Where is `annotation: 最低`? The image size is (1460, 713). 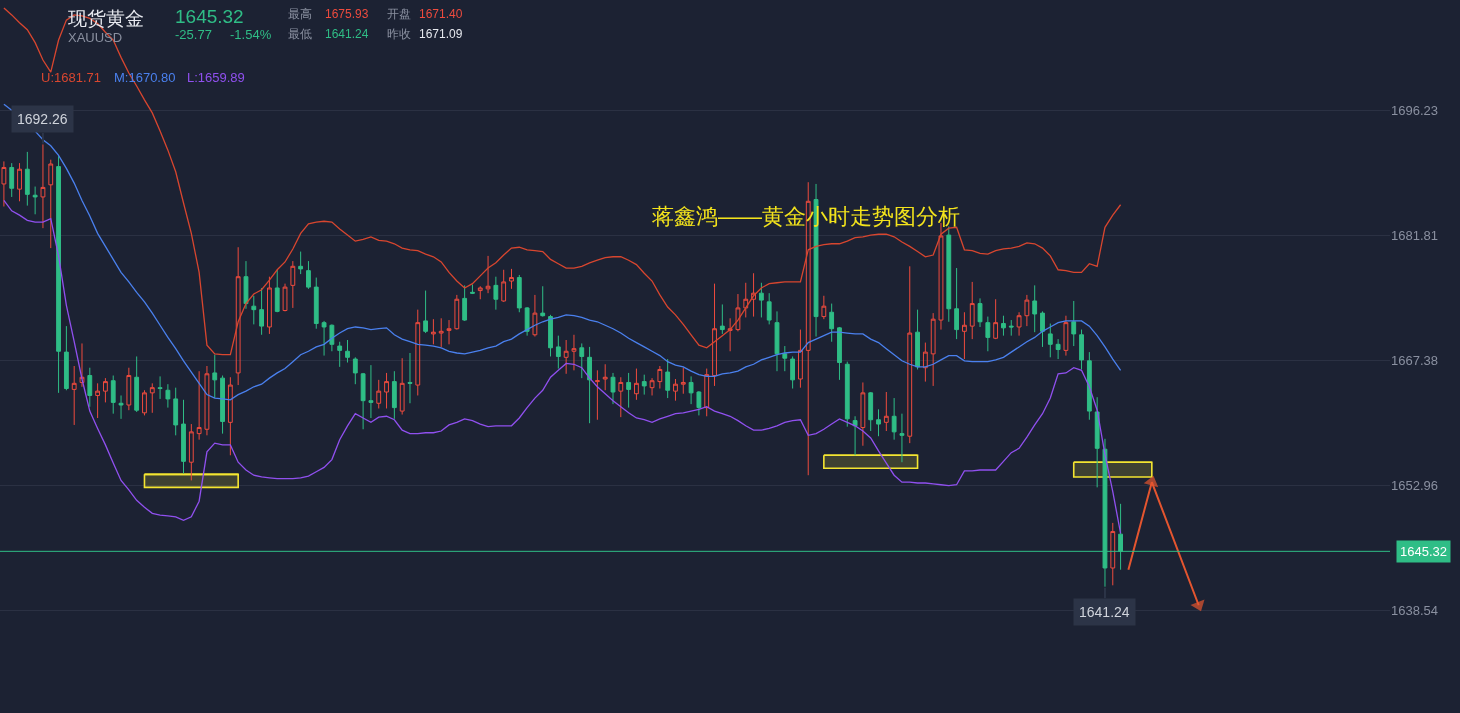 annotation: 最低 is located at coordinates (300, 34).